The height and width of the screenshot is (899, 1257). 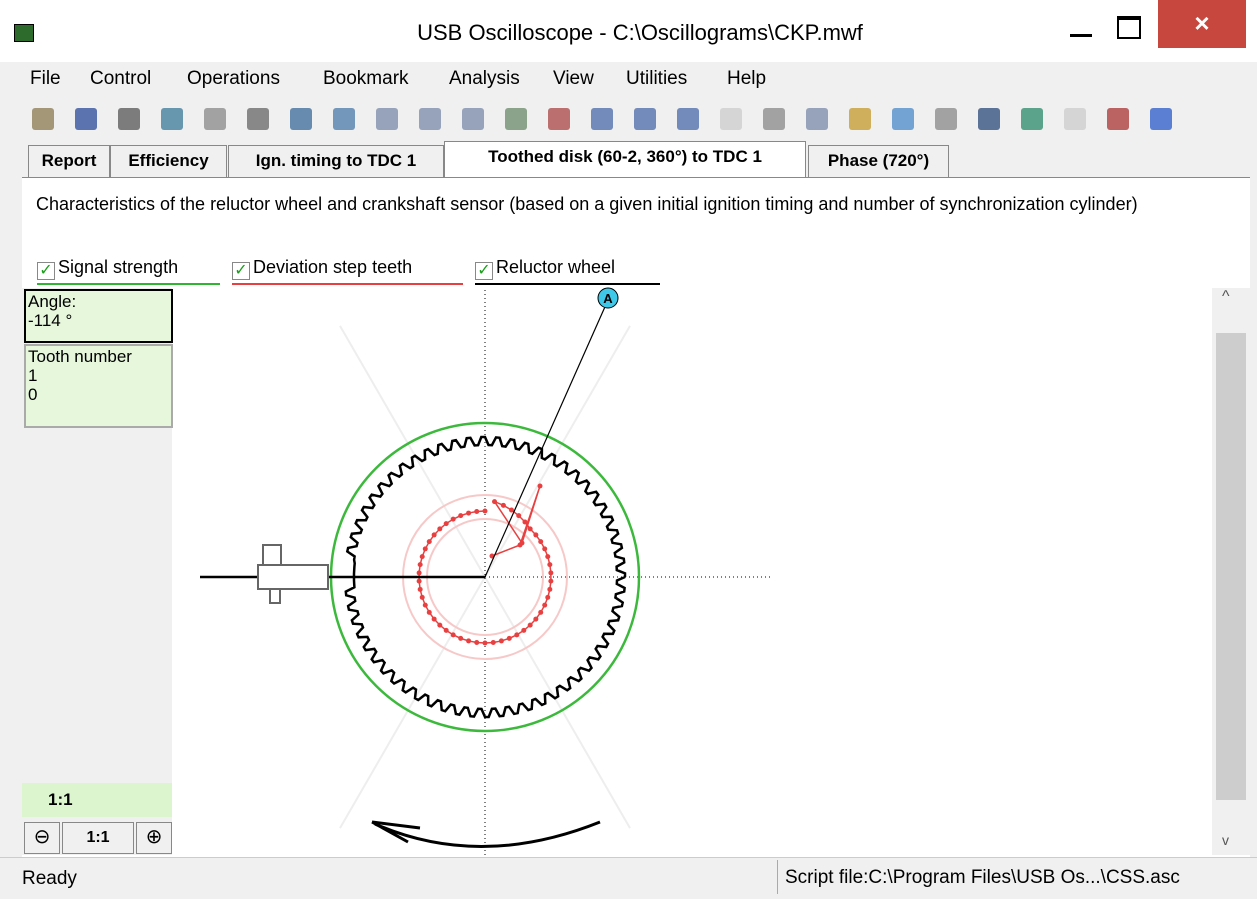 What do you see at coordinates (608, 298) in the screenshot?
I see `marker-circle` at bounding box center [608, 298].